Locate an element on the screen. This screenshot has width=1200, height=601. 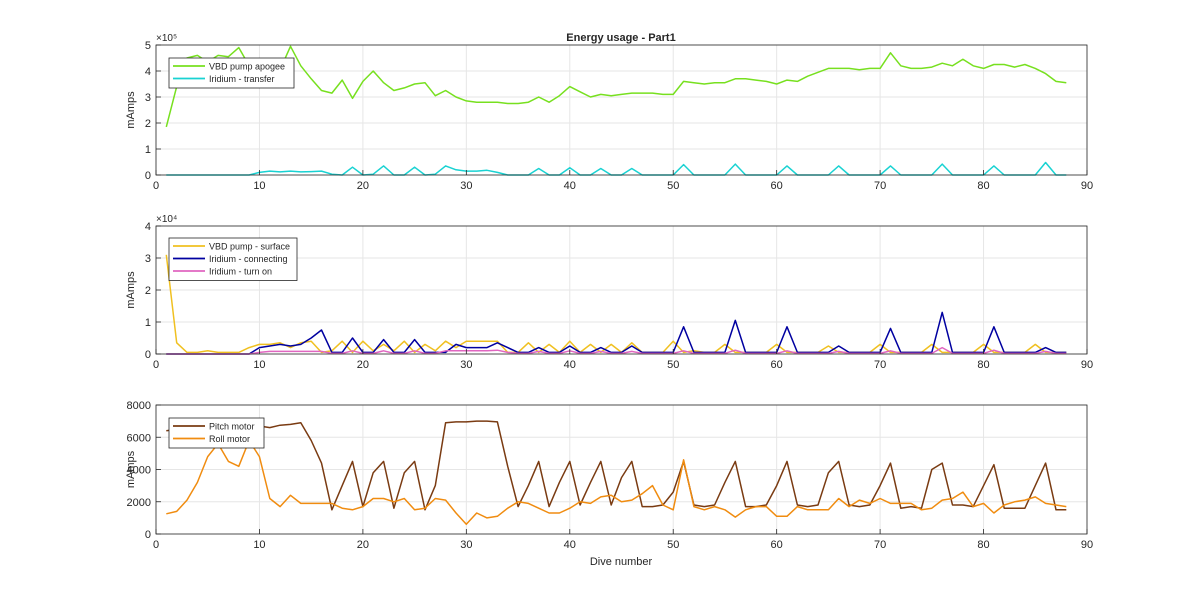
y-tick-label: 8000 is located at coordinates (139, 406).